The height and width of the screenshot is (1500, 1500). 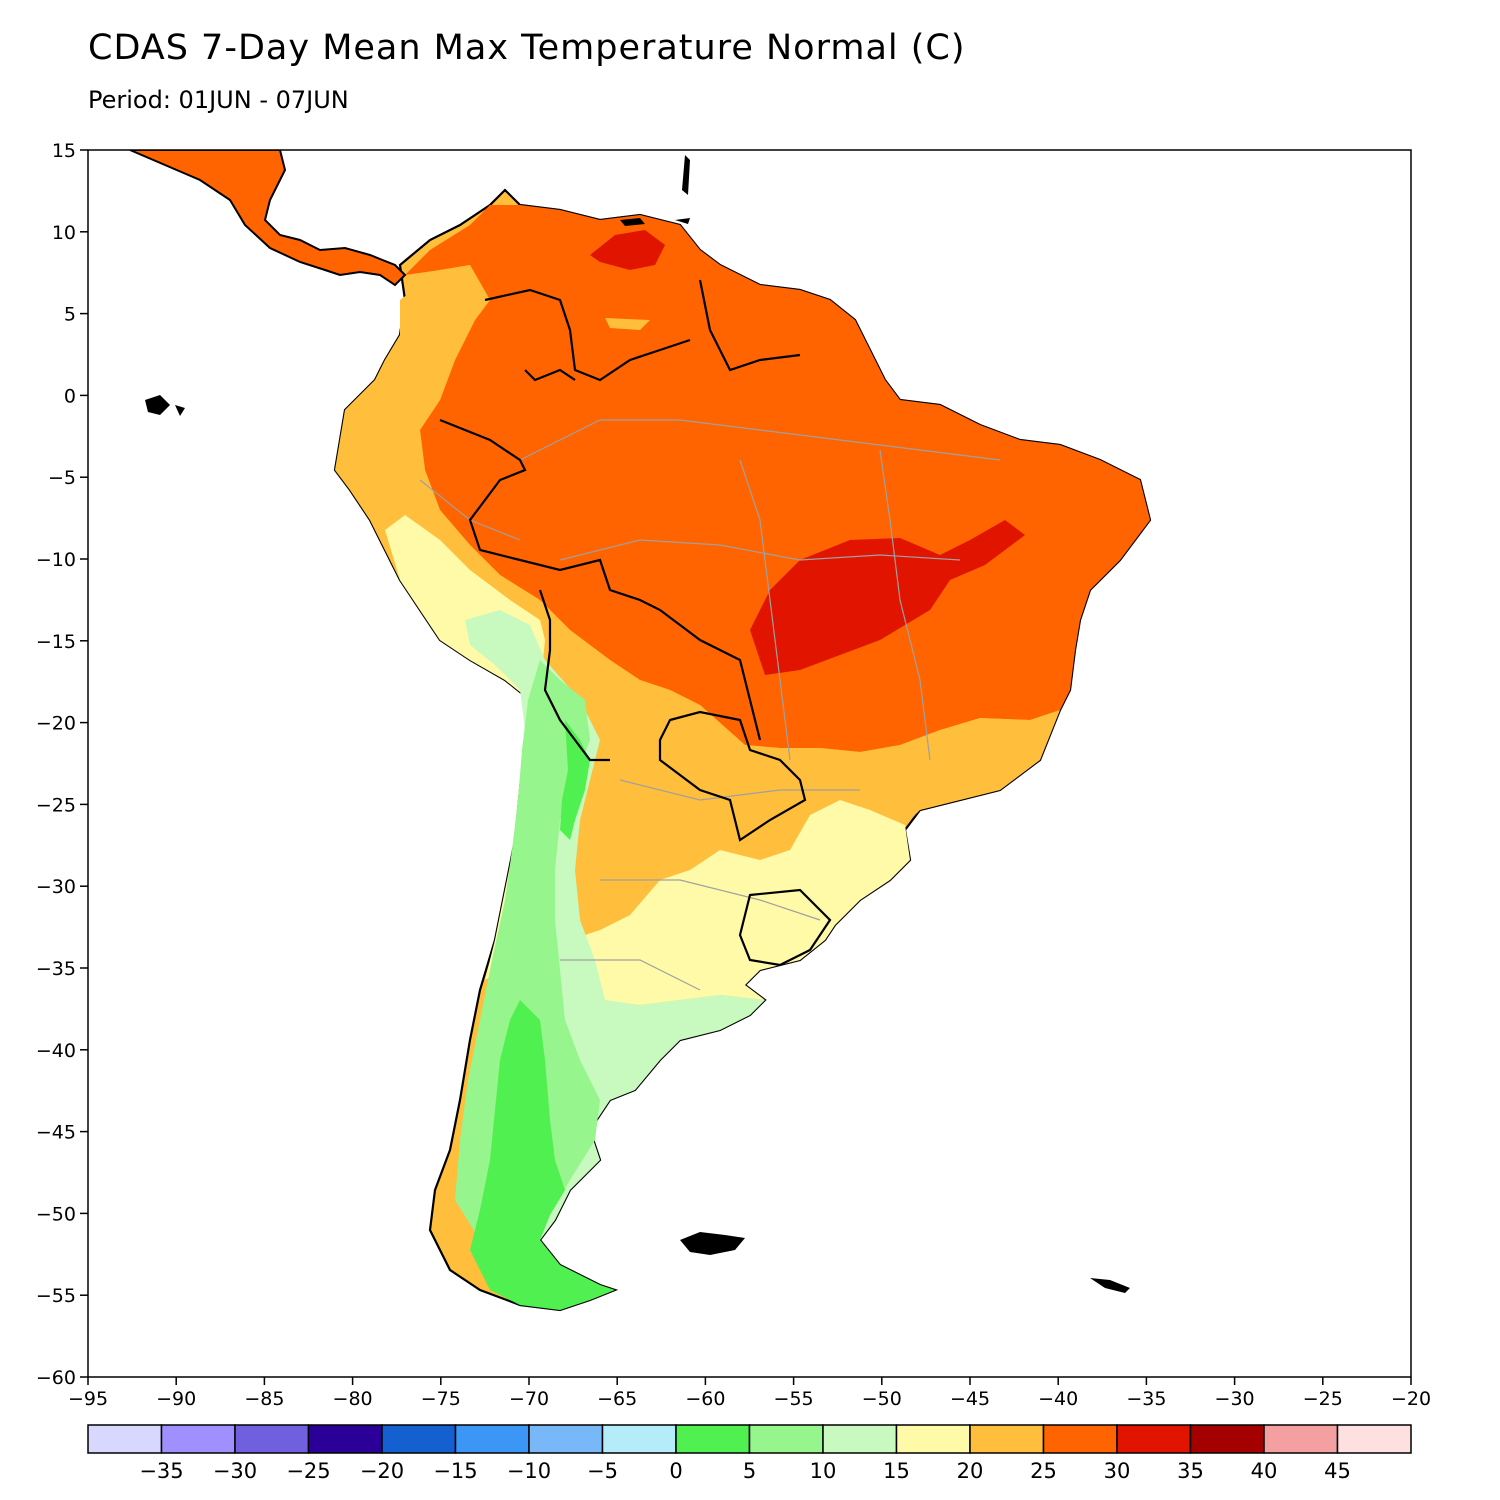 I want to click on lon-tick-label: −30, so click(x=1235, y=1399).